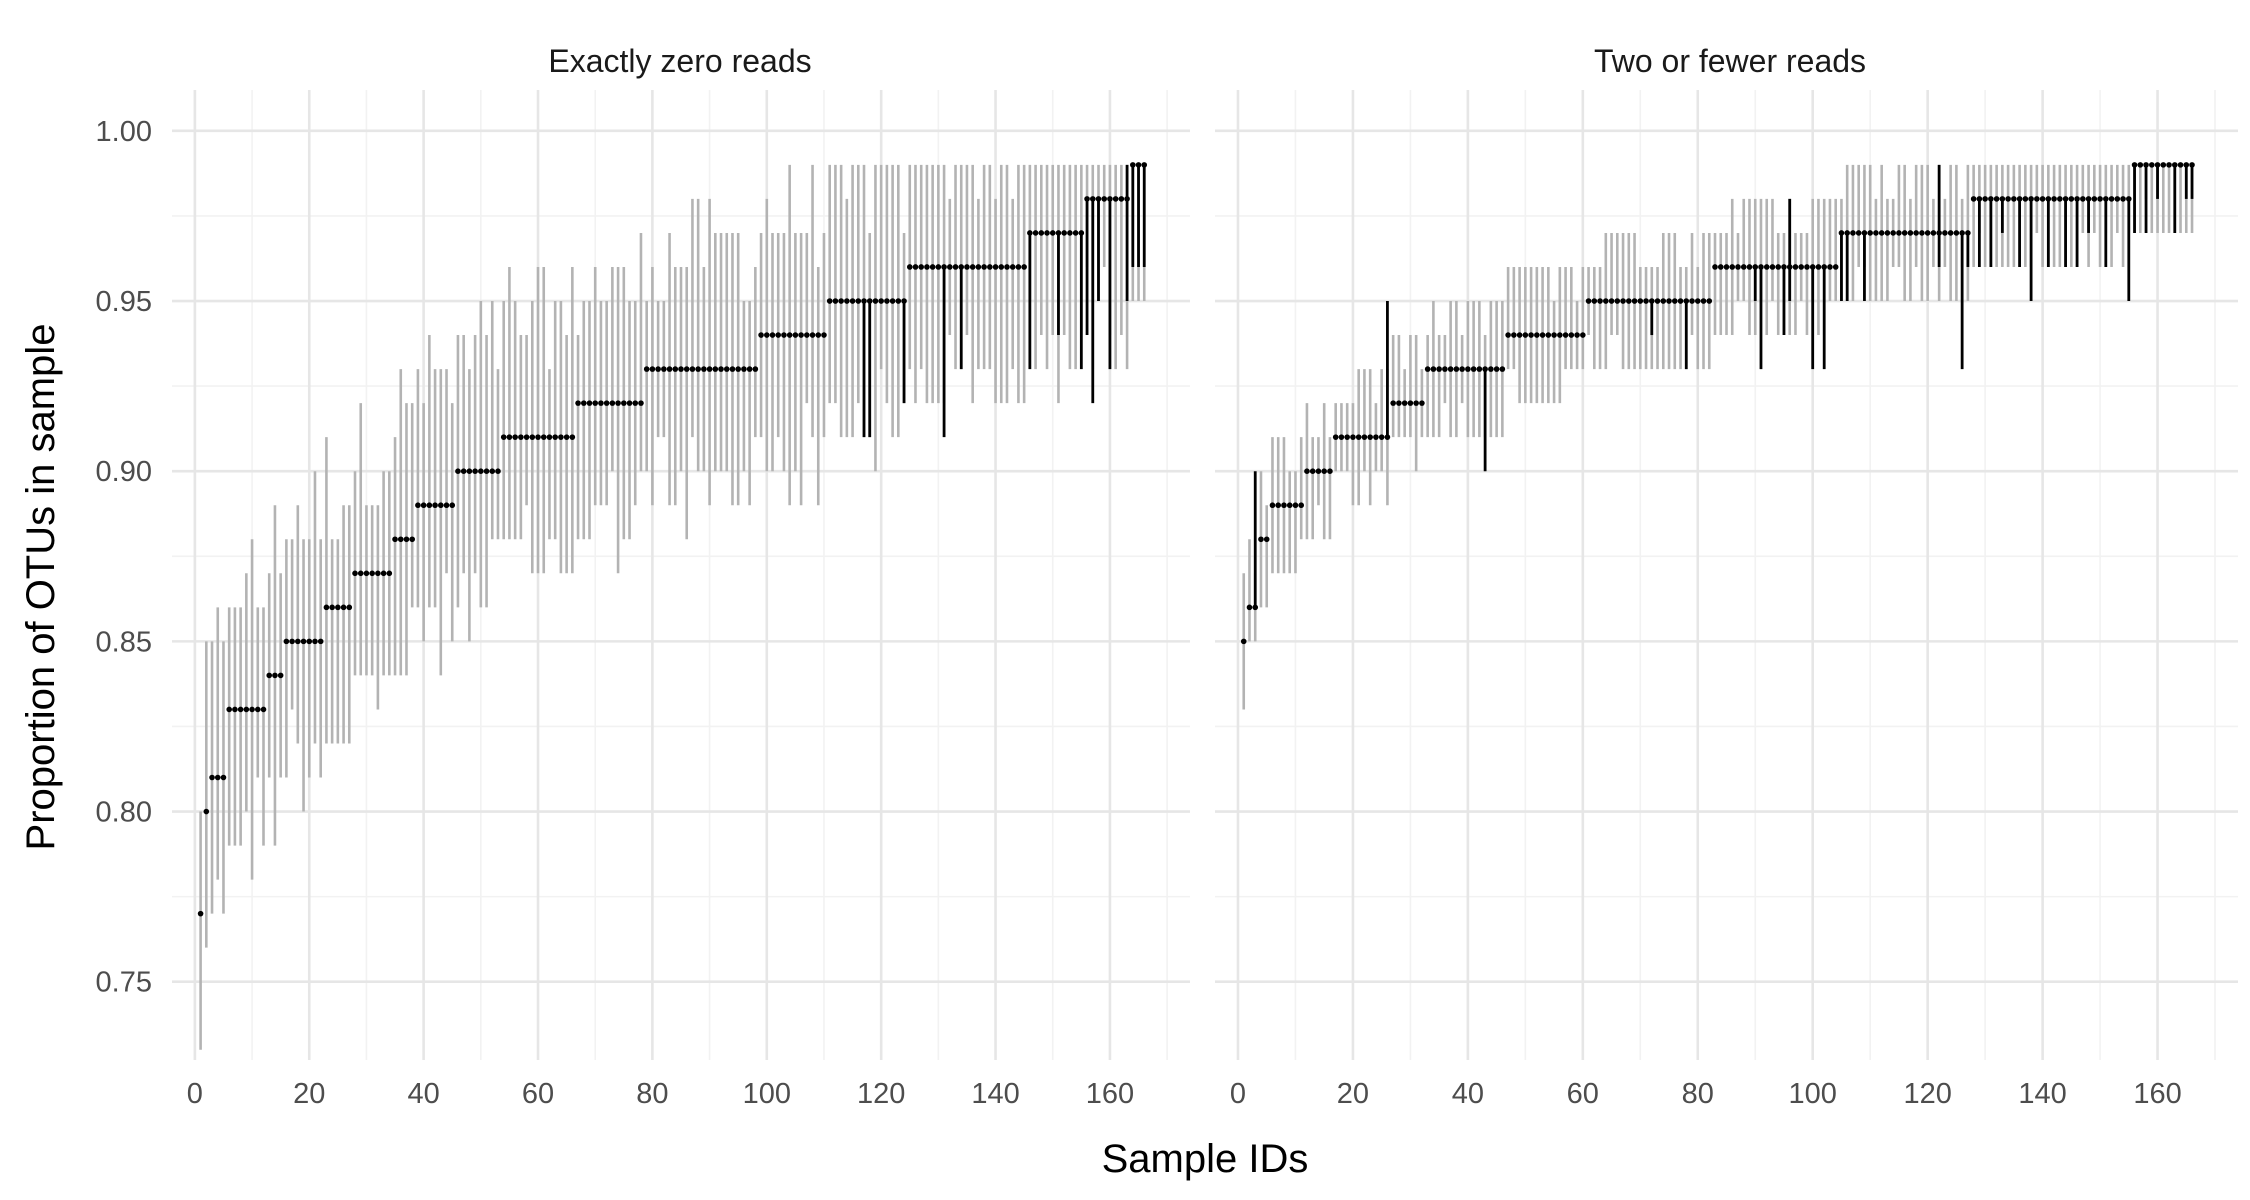  I want to click on y-axis-title: Proportion of OTUs in sample, so click(41, 587).